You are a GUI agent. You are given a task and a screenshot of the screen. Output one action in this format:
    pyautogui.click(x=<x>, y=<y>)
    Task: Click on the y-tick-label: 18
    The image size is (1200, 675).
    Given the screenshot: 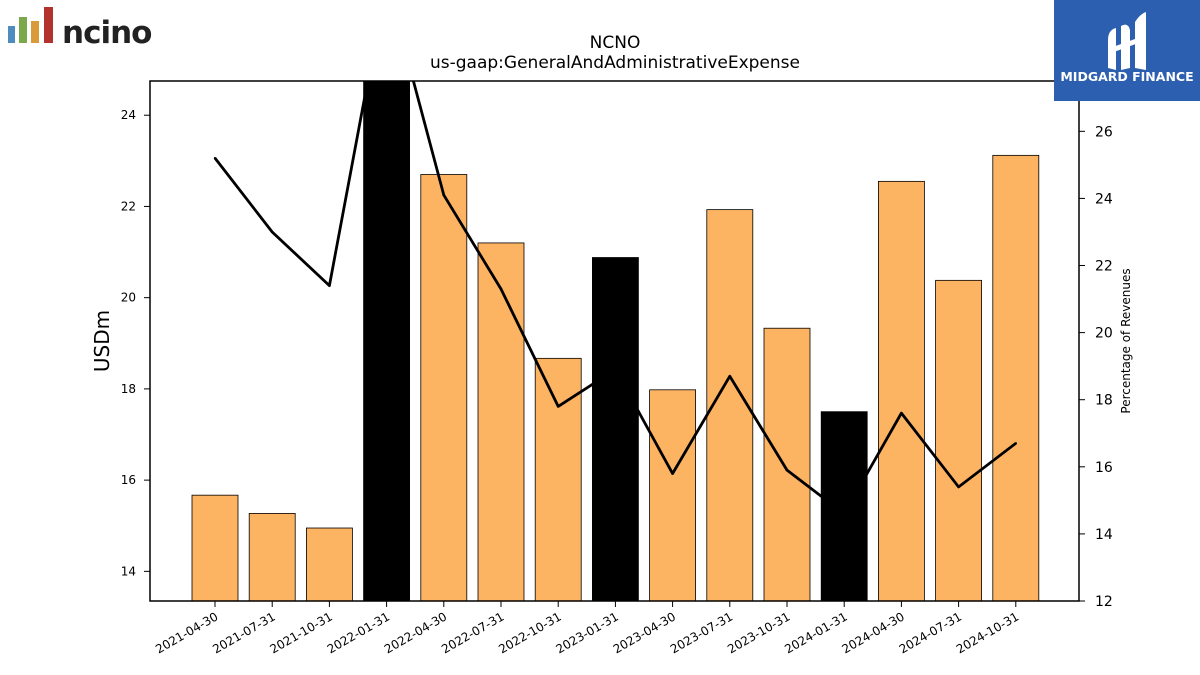 What is the action you would take?
    pyautogui.click(x=128, y=389)
    